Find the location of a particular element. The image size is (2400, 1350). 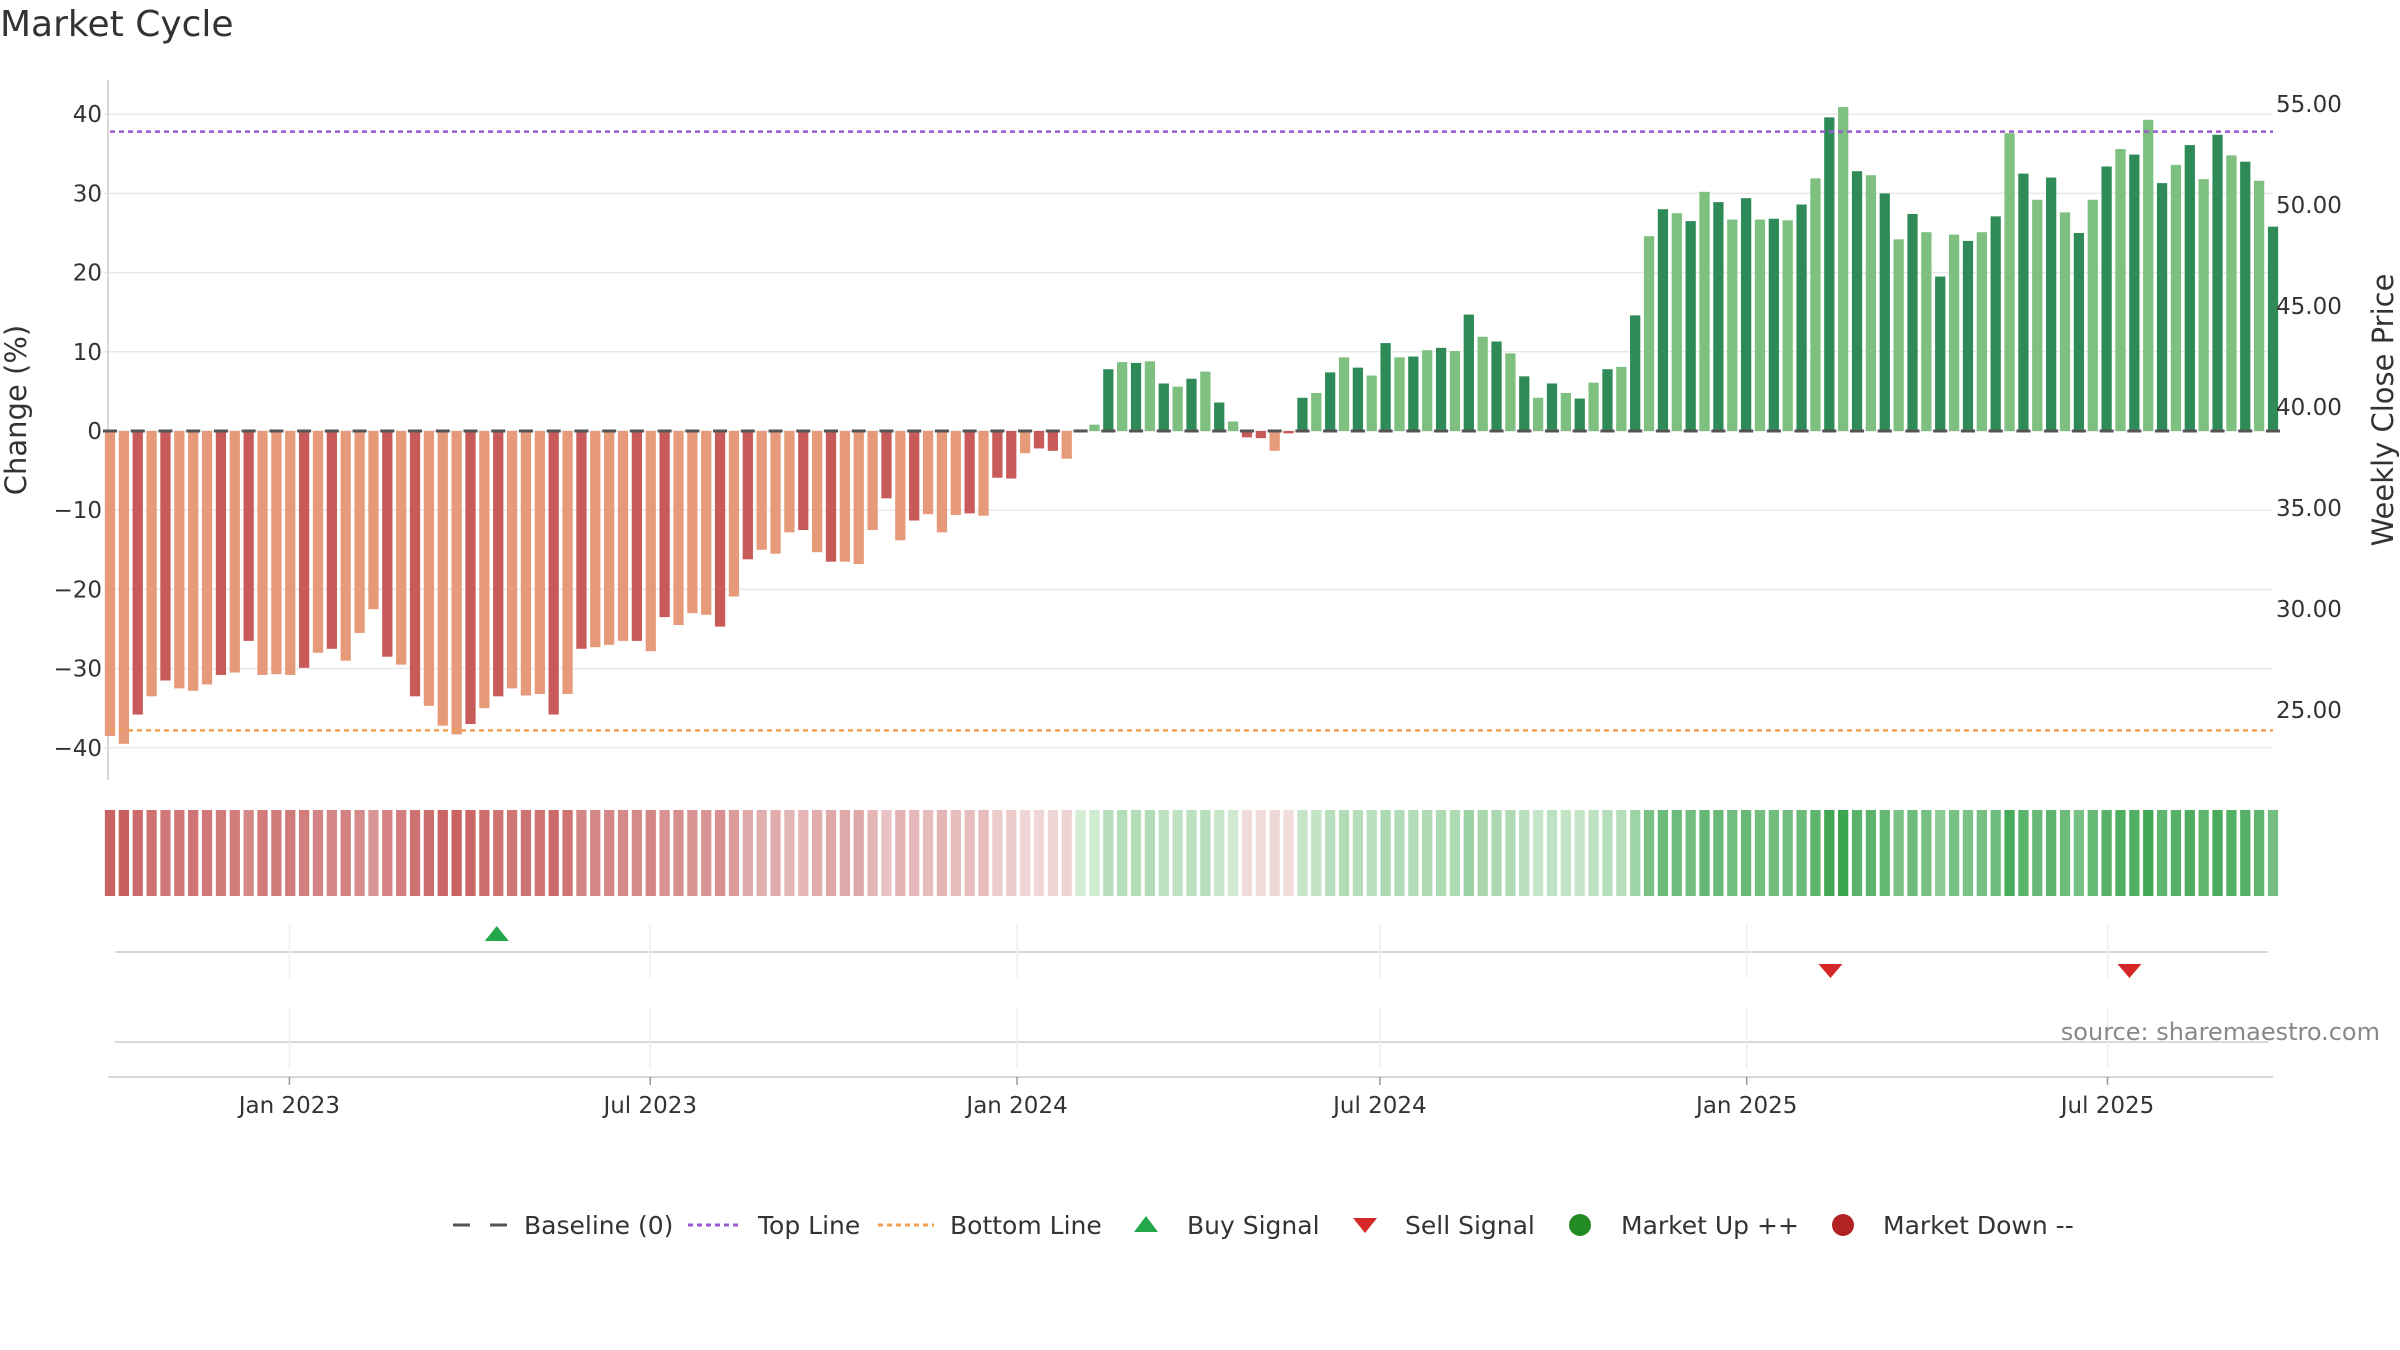

right-axis-title: Weekly Close Price is located at coordinates (2383, 410).